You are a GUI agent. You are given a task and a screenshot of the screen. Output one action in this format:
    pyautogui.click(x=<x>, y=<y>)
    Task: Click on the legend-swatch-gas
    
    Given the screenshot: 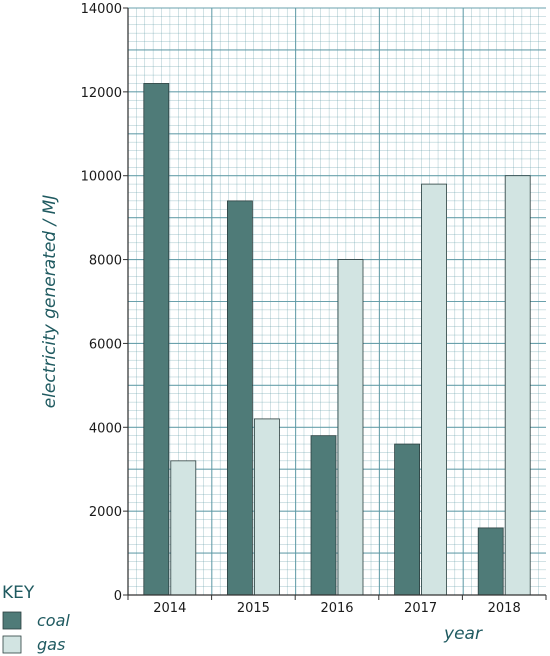 What is the action you would take?
    pyautogui.click(x=12, y=644)
    